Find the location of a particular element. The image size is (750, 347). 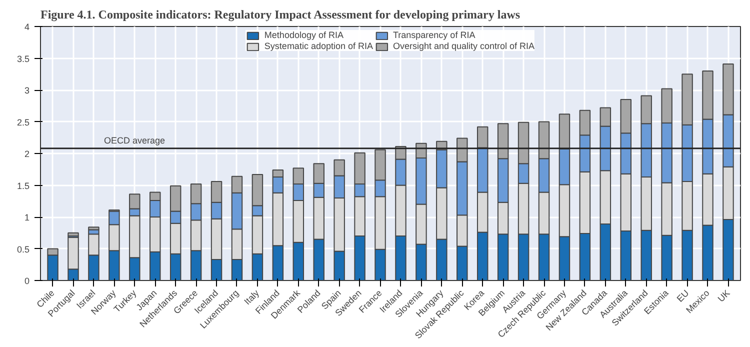

y-tick-label: 3 is located at coordinates (27, 91).